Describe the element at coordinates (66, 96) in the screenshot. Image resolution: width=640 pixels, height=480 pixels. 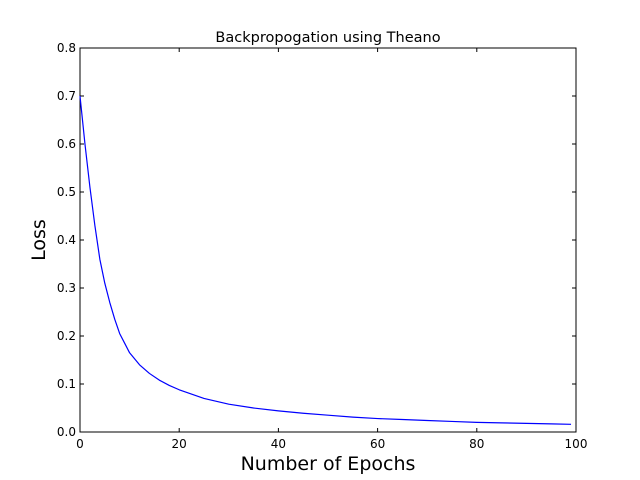
I see `y-tick-label: 0.7` at that location.